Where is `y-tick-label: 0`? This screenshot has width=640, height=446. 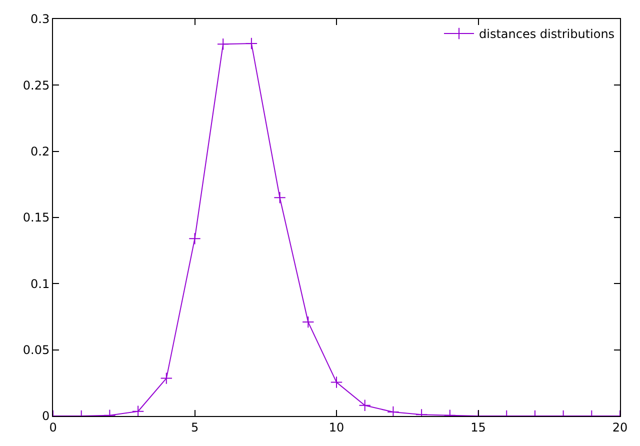 y-tick-label: 0 is located at coordinates (46, 416).